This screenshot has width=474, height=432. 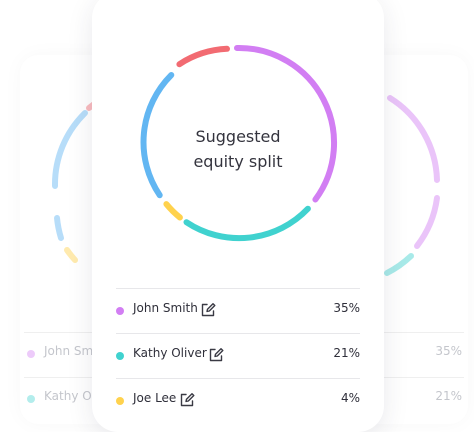 What do you see at coordinates (157, 135) in the screenshot?
I see `ring-segment-blue` at bounding box center [157, 135].